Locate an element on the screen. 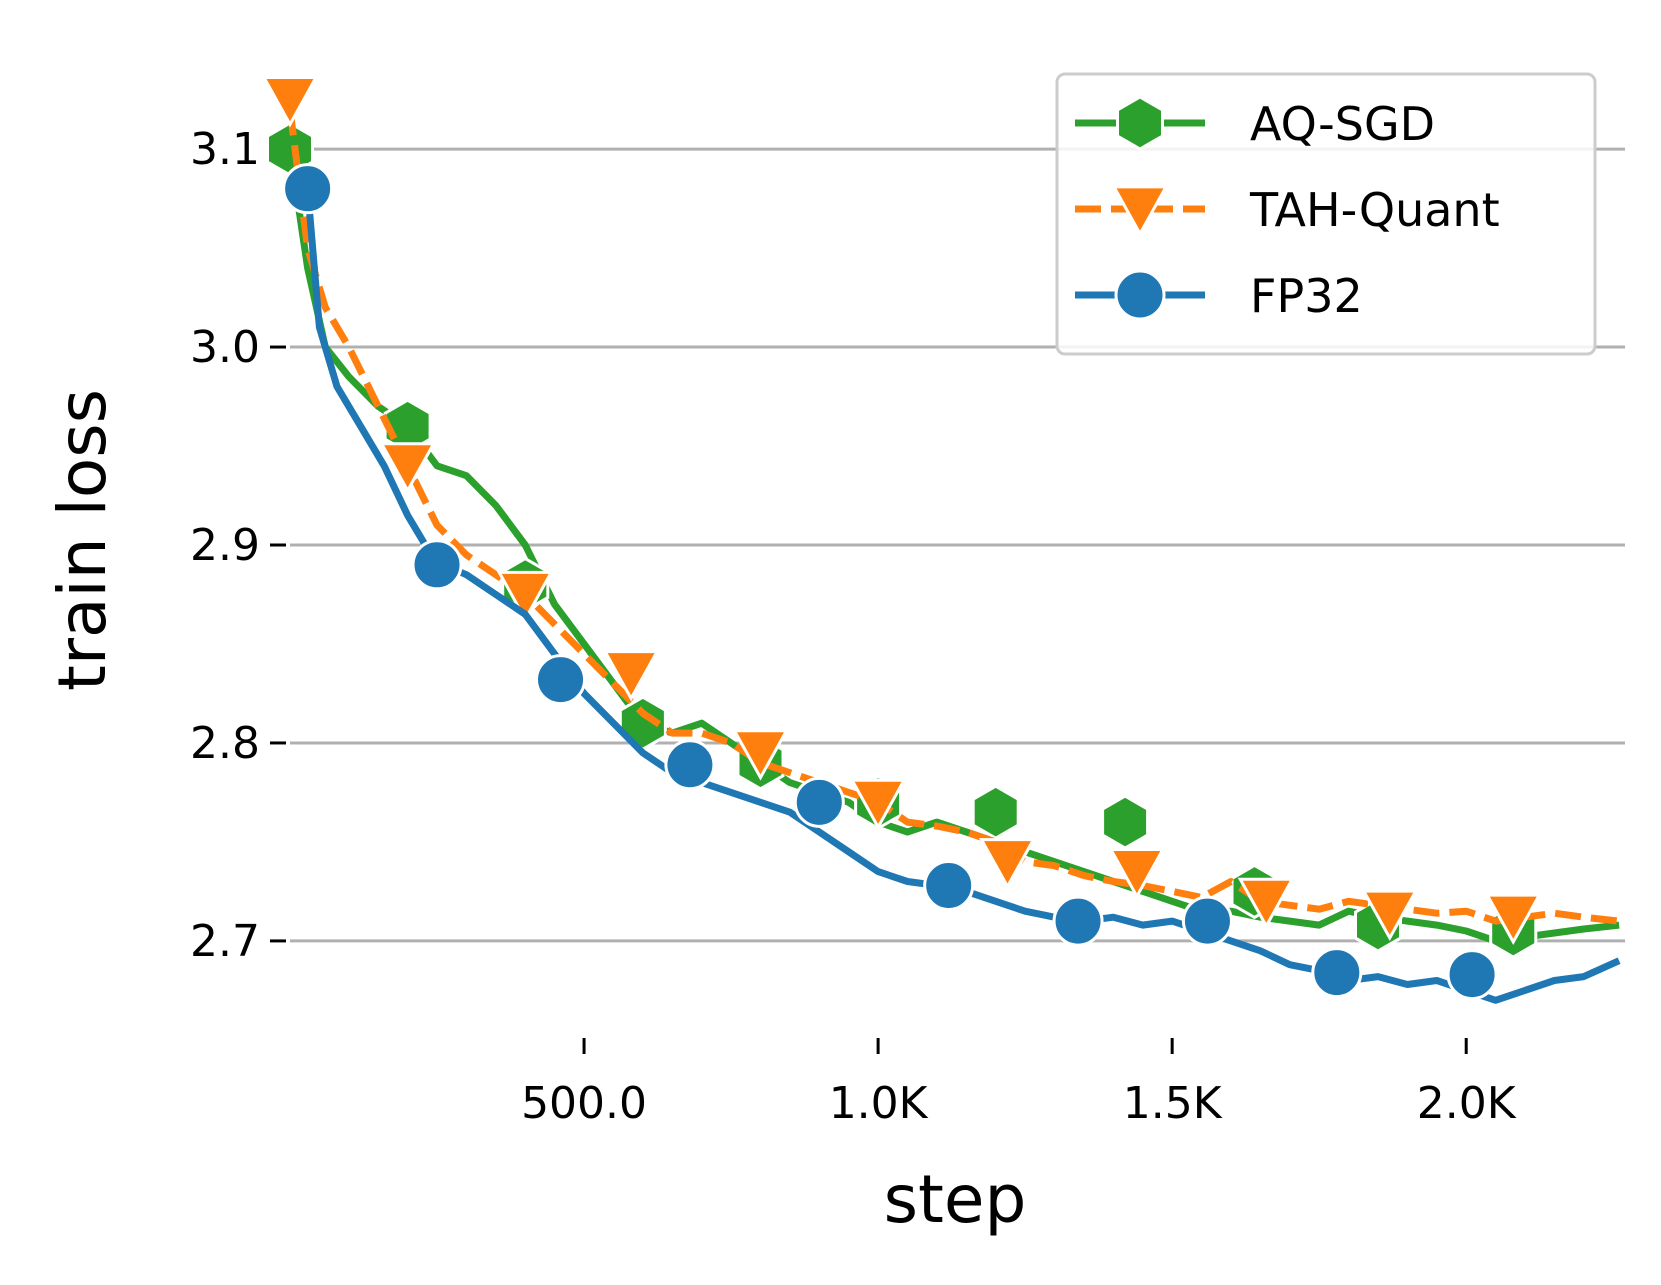 Image resolution: width=1661 pixels, height=1285 pixels. legend-entry: AQ-SGD is located at coordinates (1255, 123).